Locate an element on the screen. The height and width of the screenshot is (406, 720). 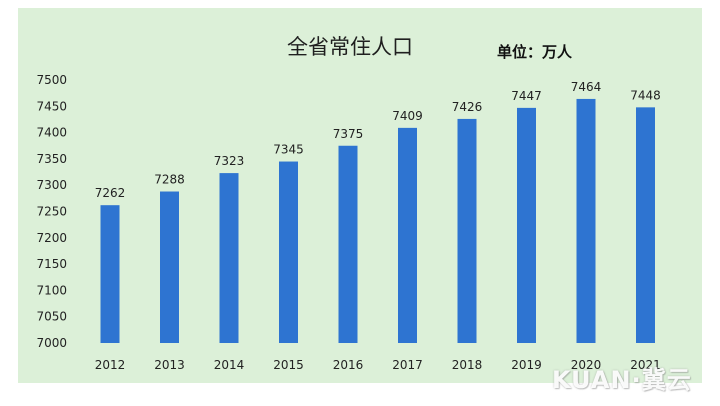
data-label-2019: 7447 is located at coordinates (526, 96).